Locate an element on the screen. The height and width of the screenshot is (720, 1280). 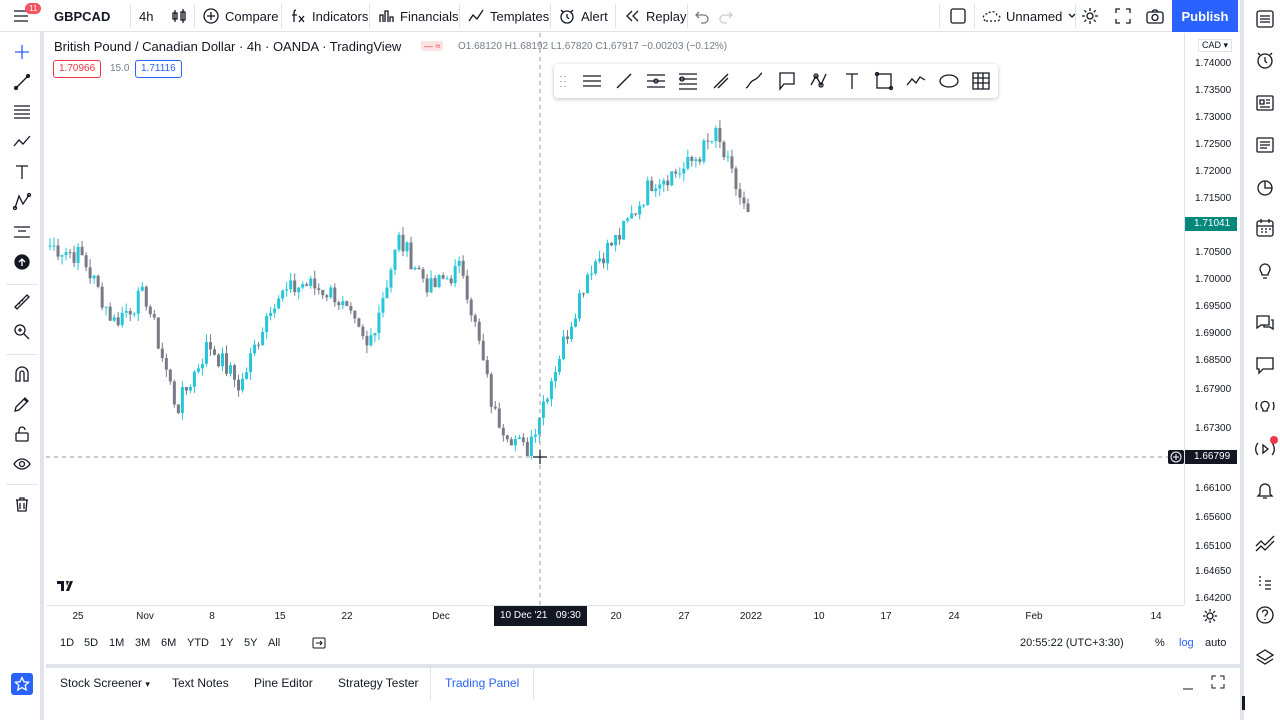
replay-button: Replay is located at coordinates (654, 16).